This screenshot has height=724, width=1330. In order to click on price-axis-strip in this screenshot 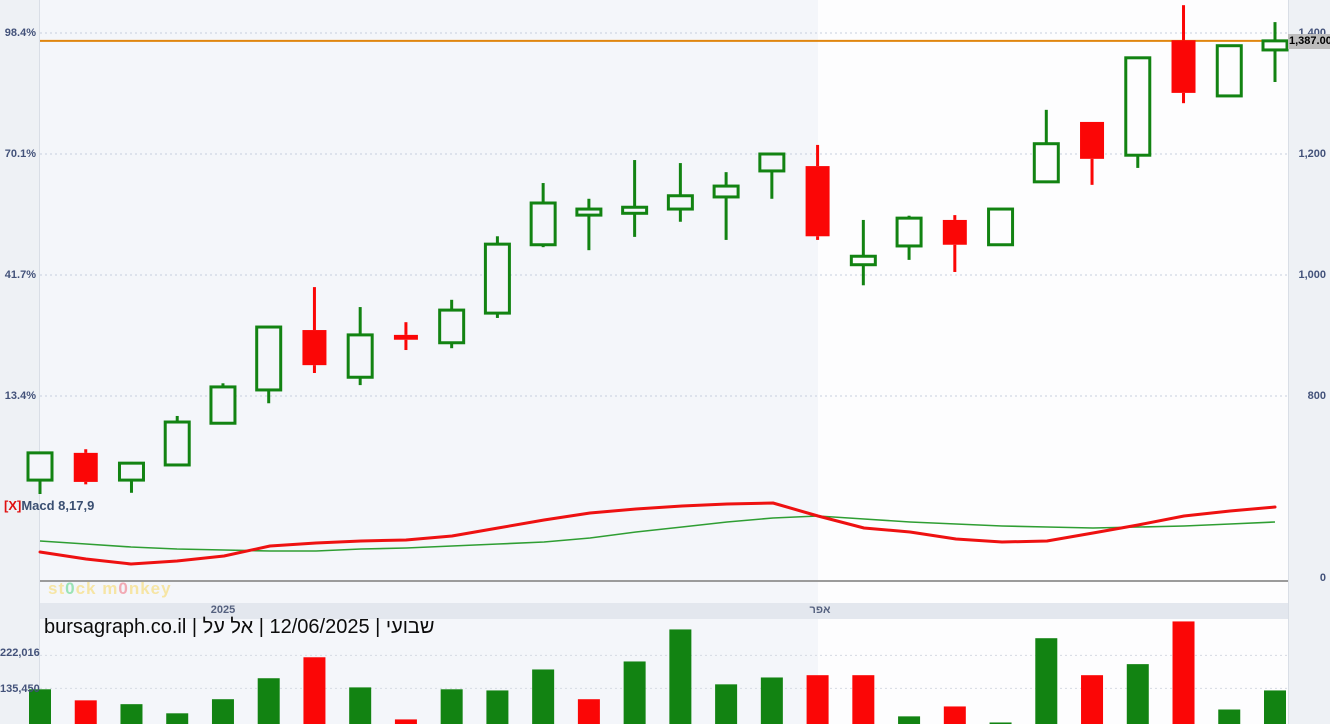, I will do `click(1309, 362)`.